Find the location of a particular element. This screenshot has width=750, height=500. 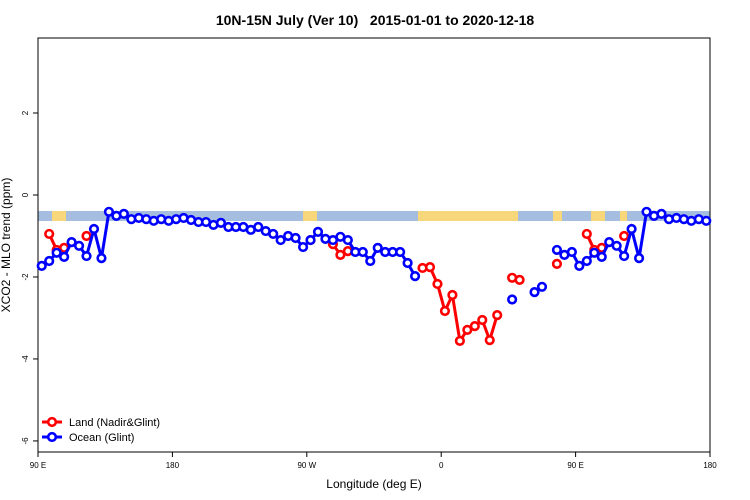

y-tick-label: -4 is located at coordinates (25, 359).